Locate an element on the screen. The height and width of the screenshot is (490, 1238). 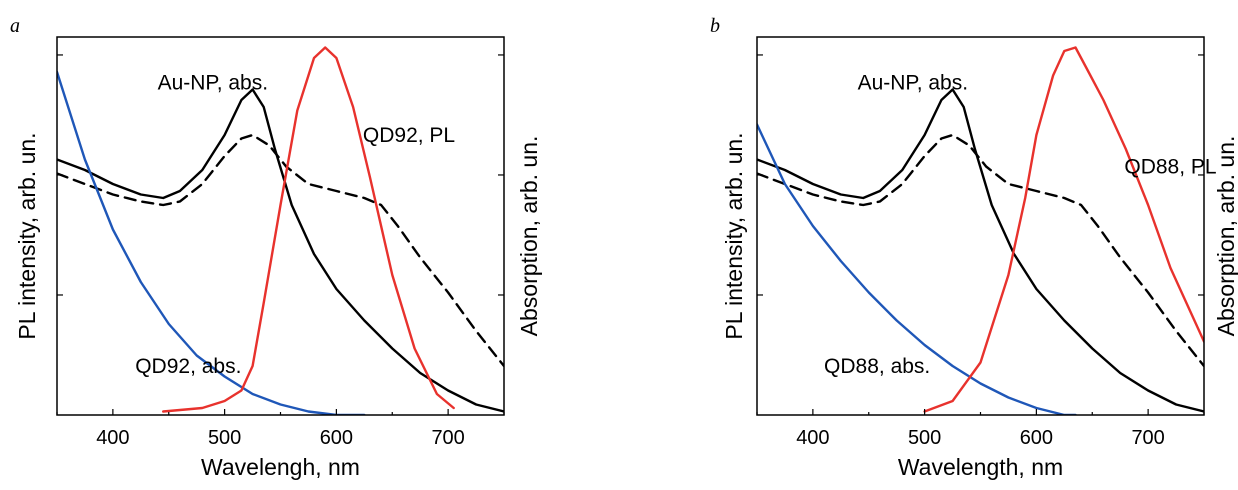
annotation-label: QD92, abs. is located at coordinates (188, 366).